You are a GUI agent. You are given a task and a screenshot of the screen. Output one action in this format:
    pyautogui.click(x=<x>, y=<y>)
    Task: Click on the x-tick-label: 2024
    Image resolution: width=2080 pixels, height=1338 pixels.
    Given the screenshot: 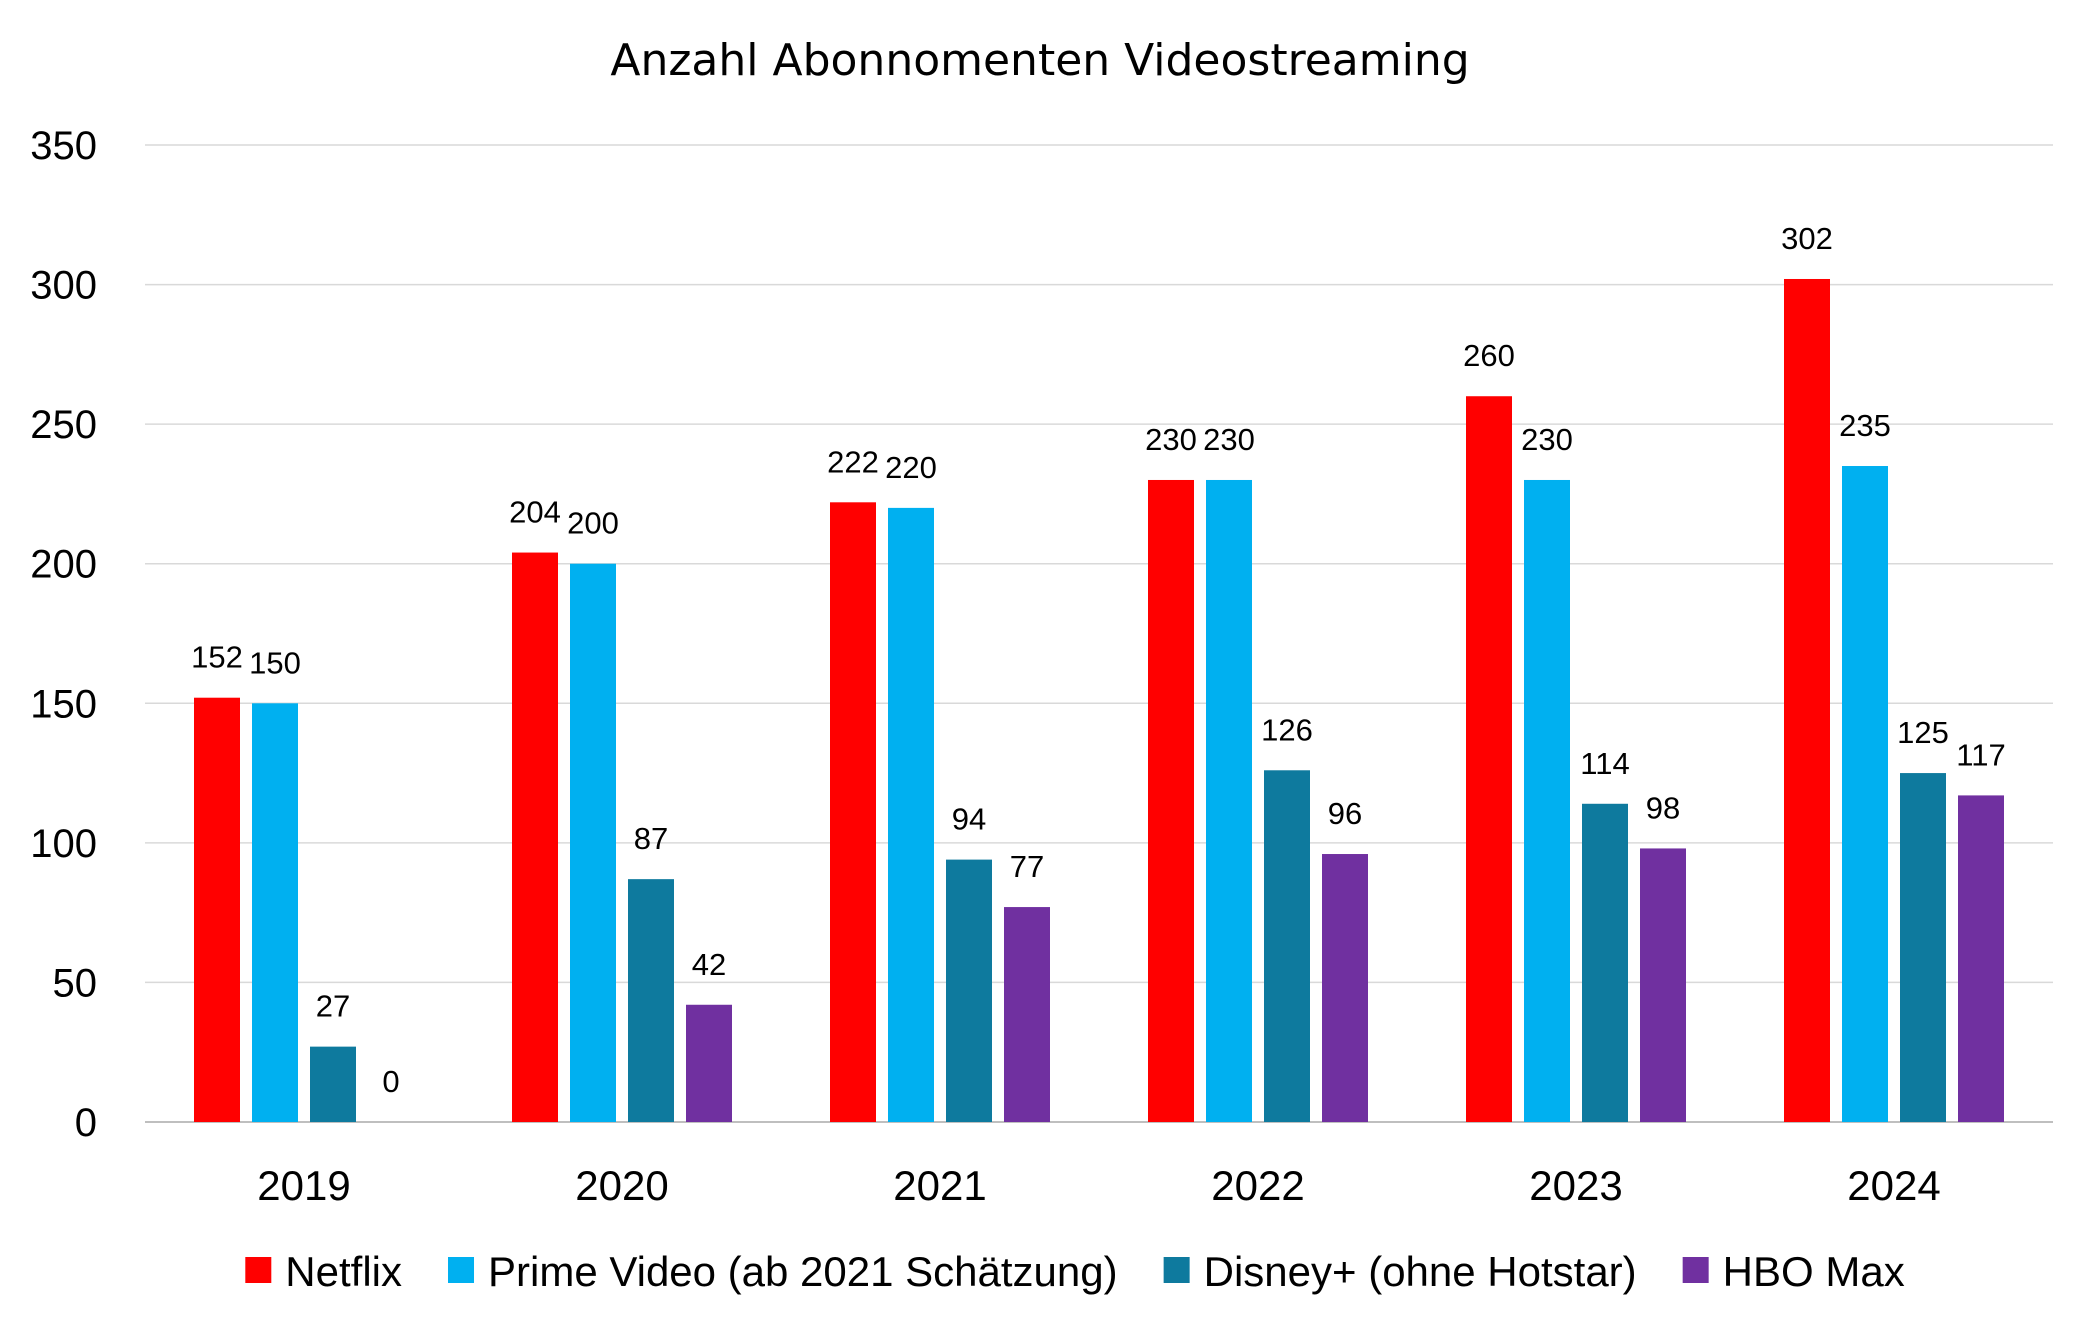 What is the action you would take?
    pyautogui.click(x=1893, y=1185)
    